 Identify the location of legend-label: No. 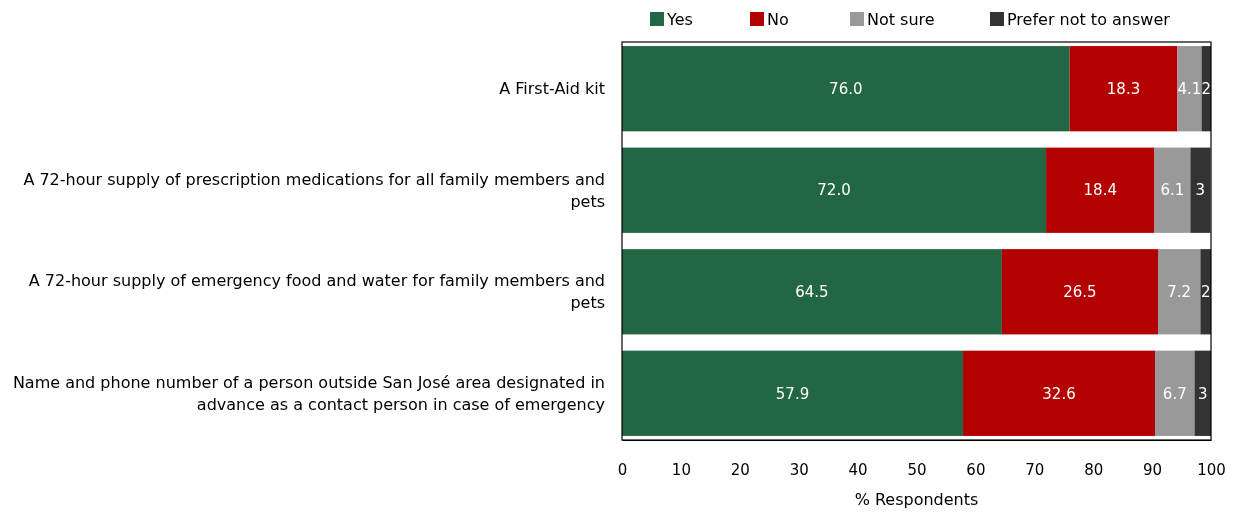
(778, 19).